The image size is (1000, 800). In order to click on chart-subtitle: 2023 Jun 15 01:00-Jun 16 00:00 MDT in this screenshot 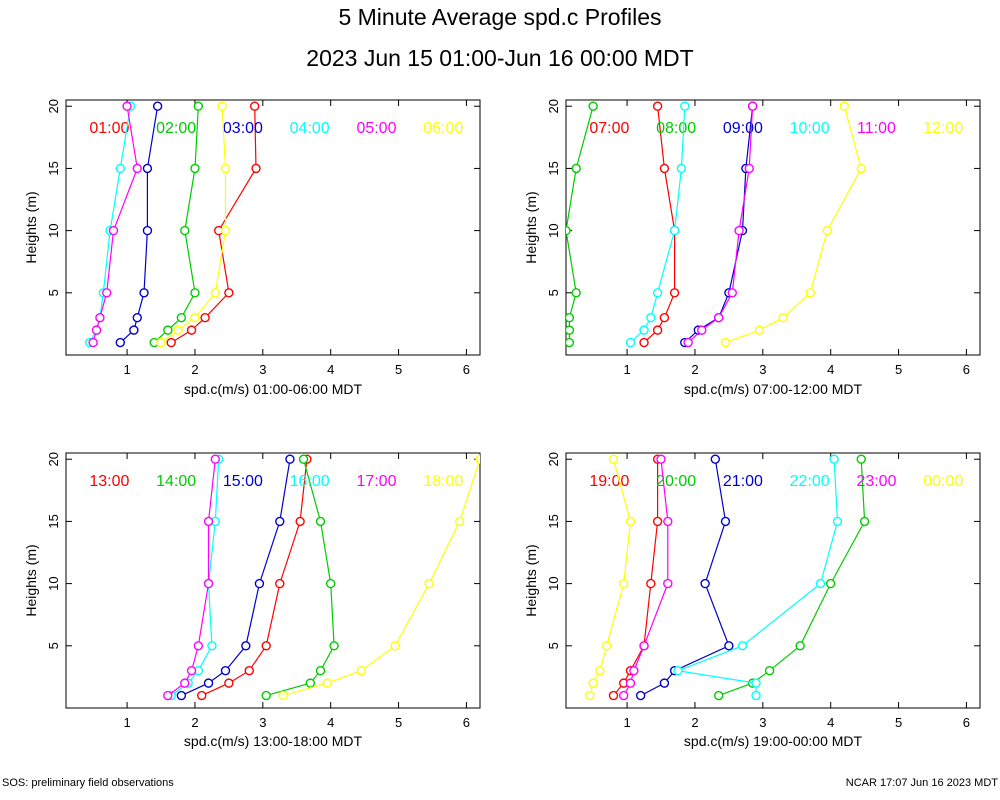, I will do `click(500, 58)`.